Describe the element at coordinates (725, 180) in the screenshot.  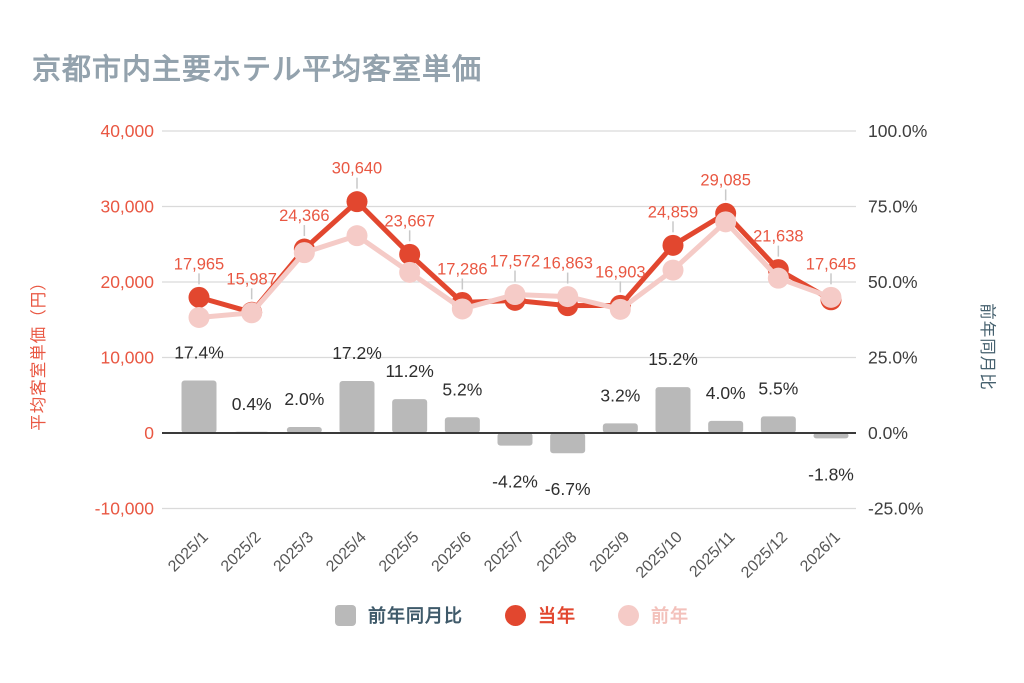
I see `point-value-label: 29,085` at that location.